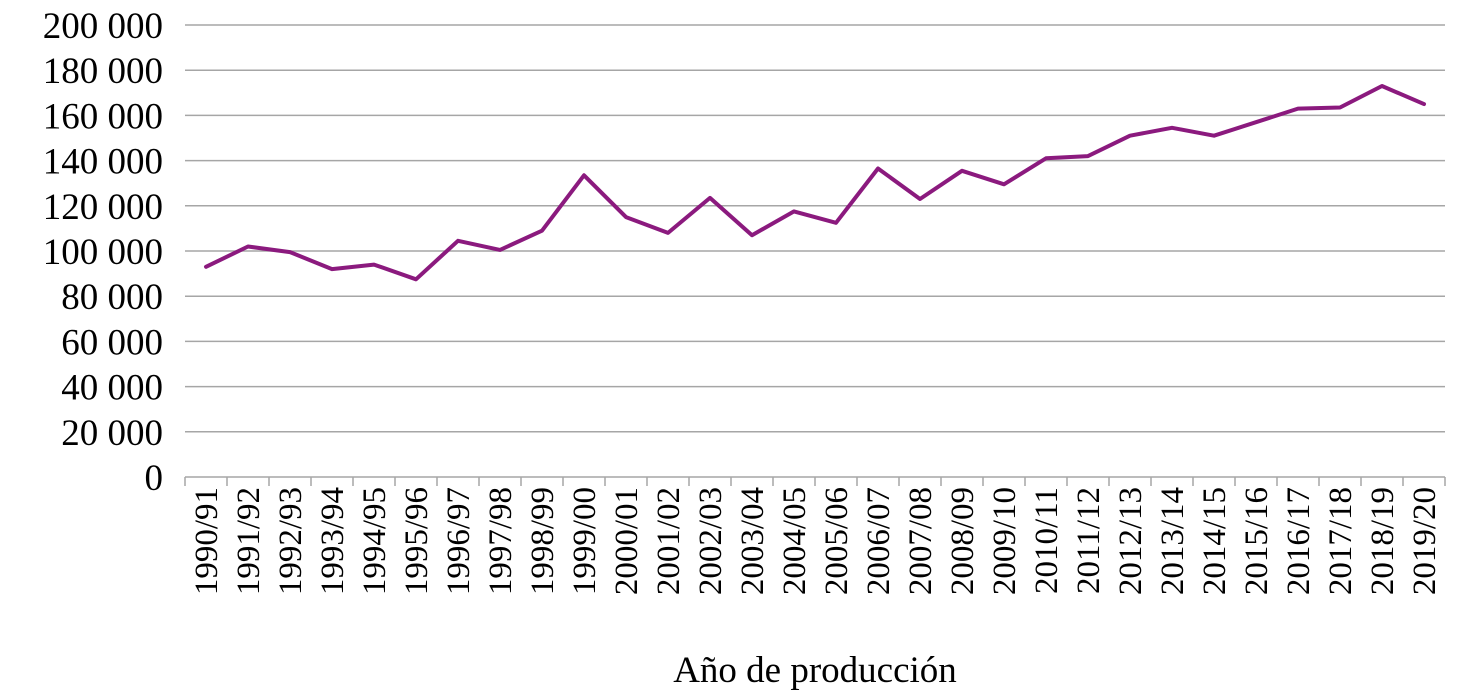 Image resolution: width=1475 pixels, height=698 pixels. Describe the element at coordinates (1005, 541) in the screenshot. I see `x-tick-label: 2009/10` at that location.